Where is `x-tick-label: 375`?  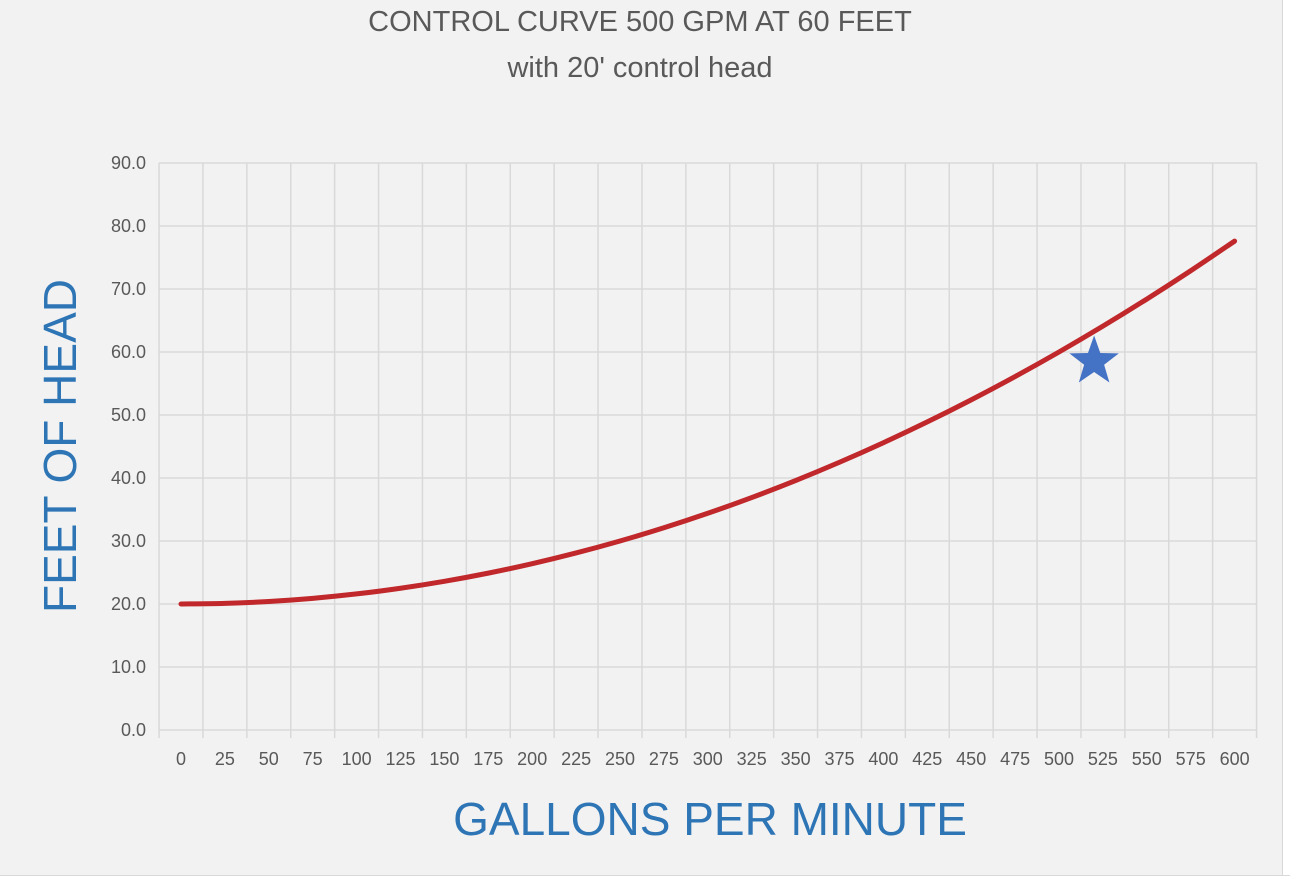 x-tick-label: 375 is located at coordinates (839, 759).